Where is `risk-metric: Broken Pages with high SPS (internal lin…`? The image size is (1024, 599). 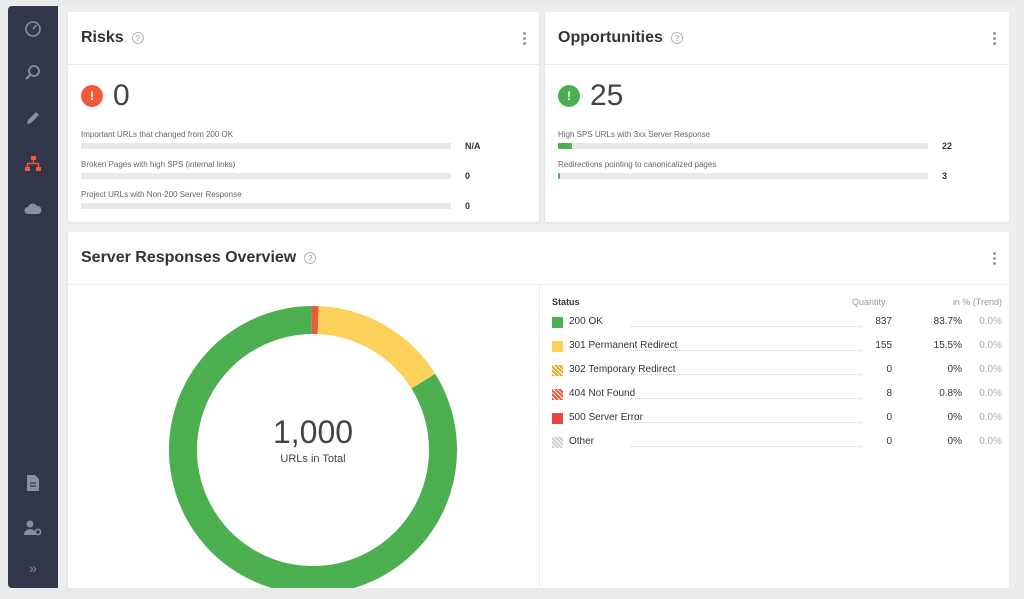
risk-metric: Broken Pages with high SPS (internal lin… is located at coordinates (296, 170).